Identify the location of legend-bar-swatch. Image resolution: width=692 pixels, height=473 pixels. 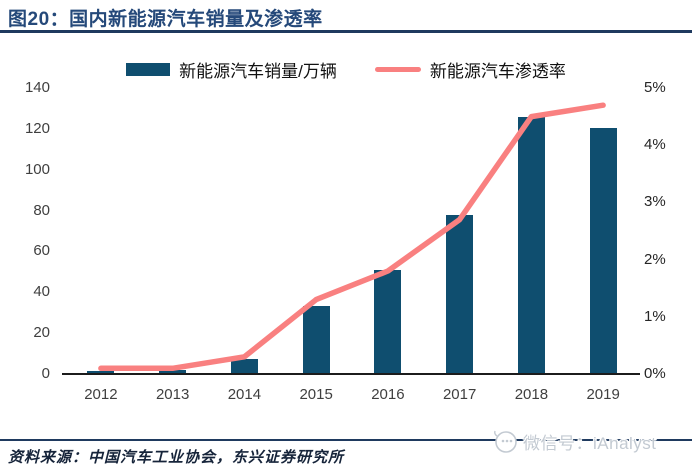
(148, 69).